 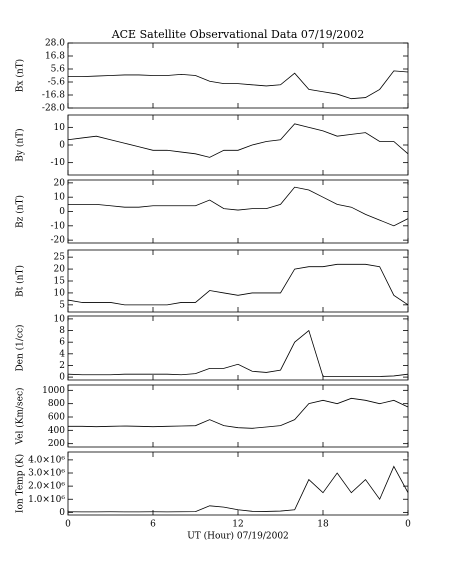 I want to click on y-tick-label: 800, so click(x=56, y=404).